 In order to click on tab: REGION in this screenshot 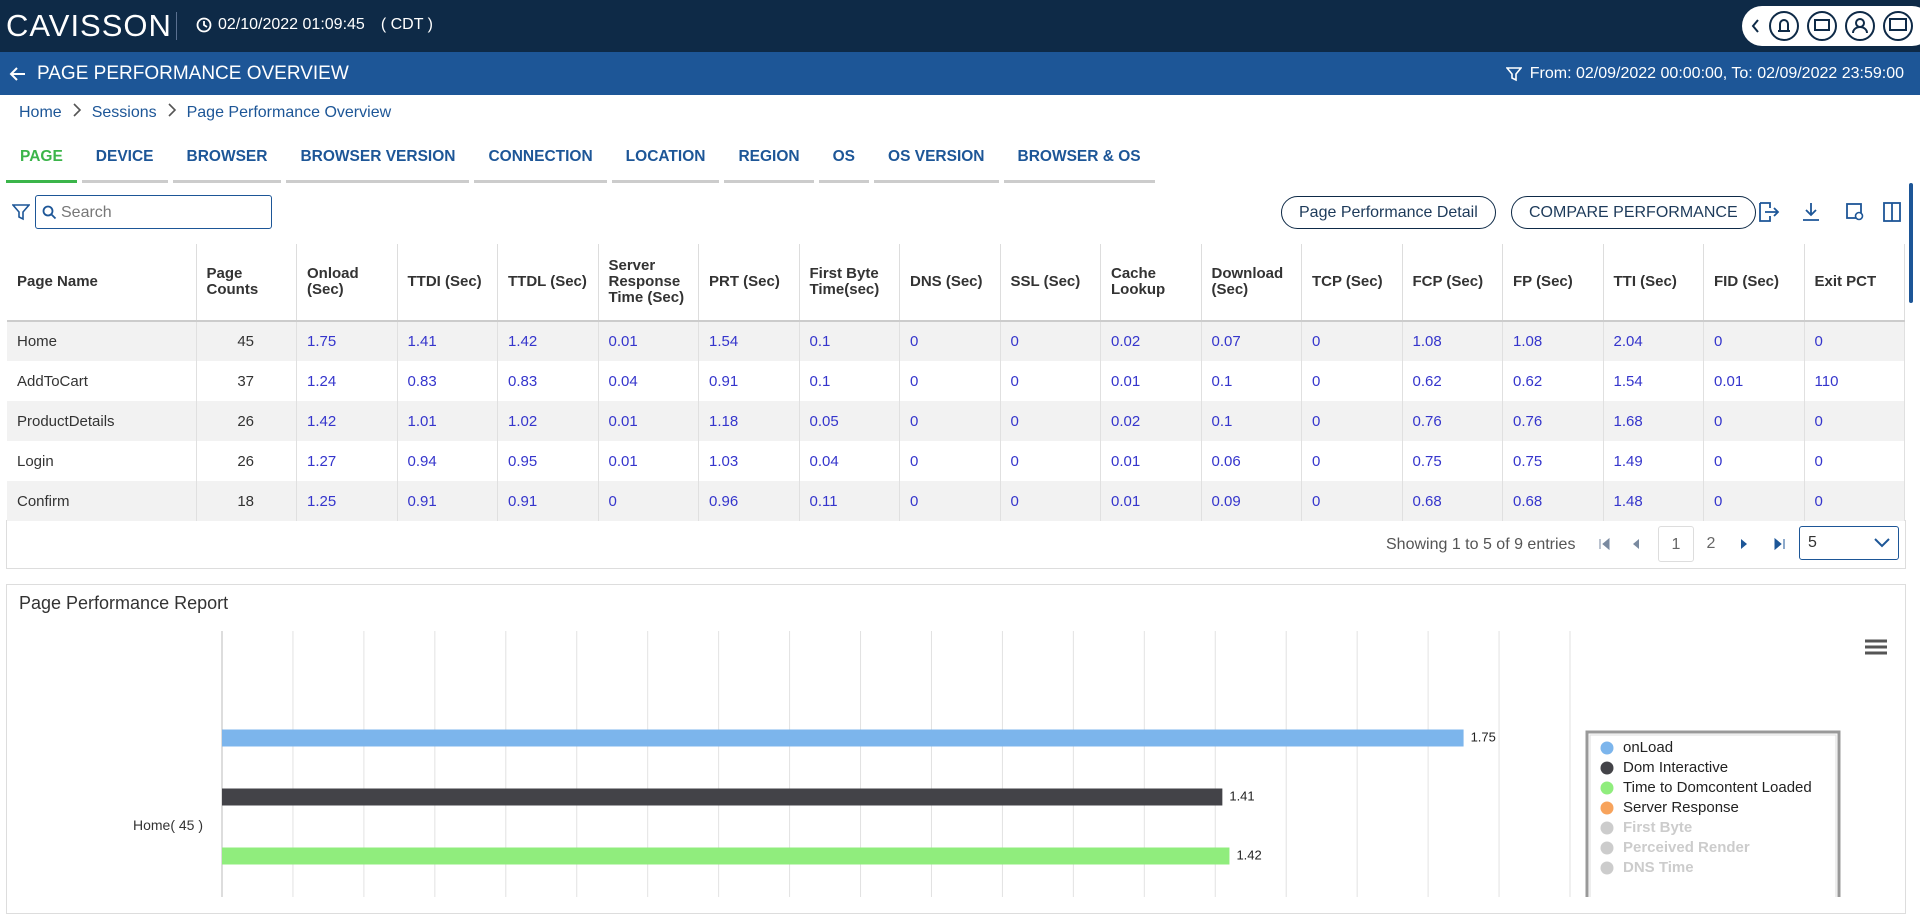, I will do `click(769, 156)`.